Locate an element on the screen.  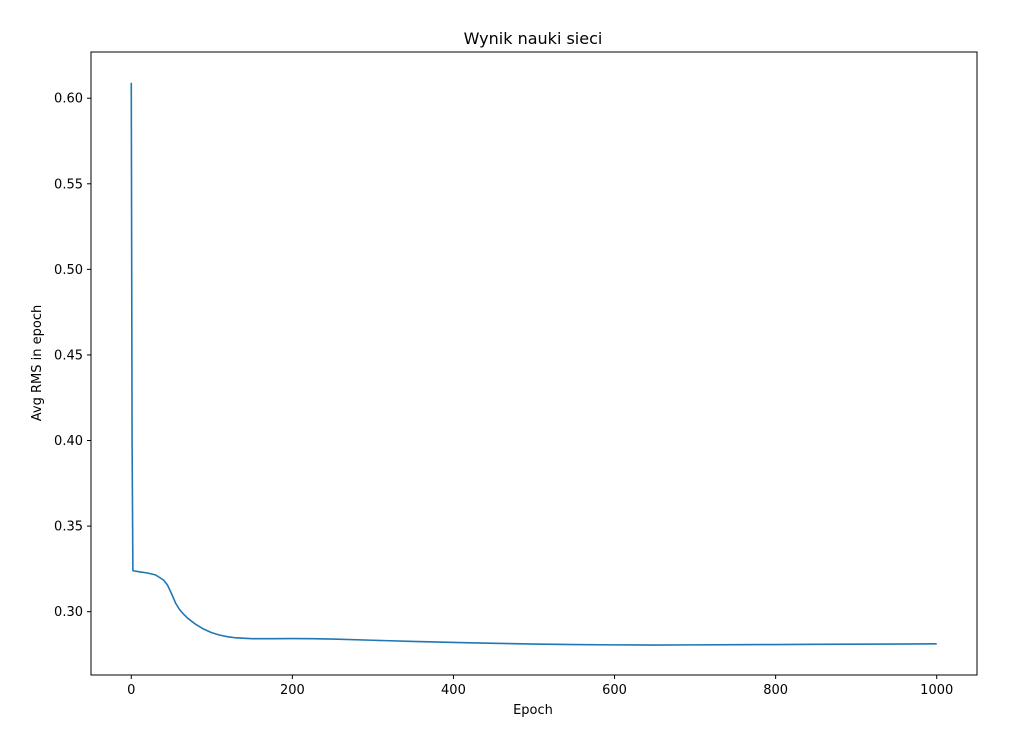
chart-title: Wynik nauki sieci is located at coordinates (533, 38).